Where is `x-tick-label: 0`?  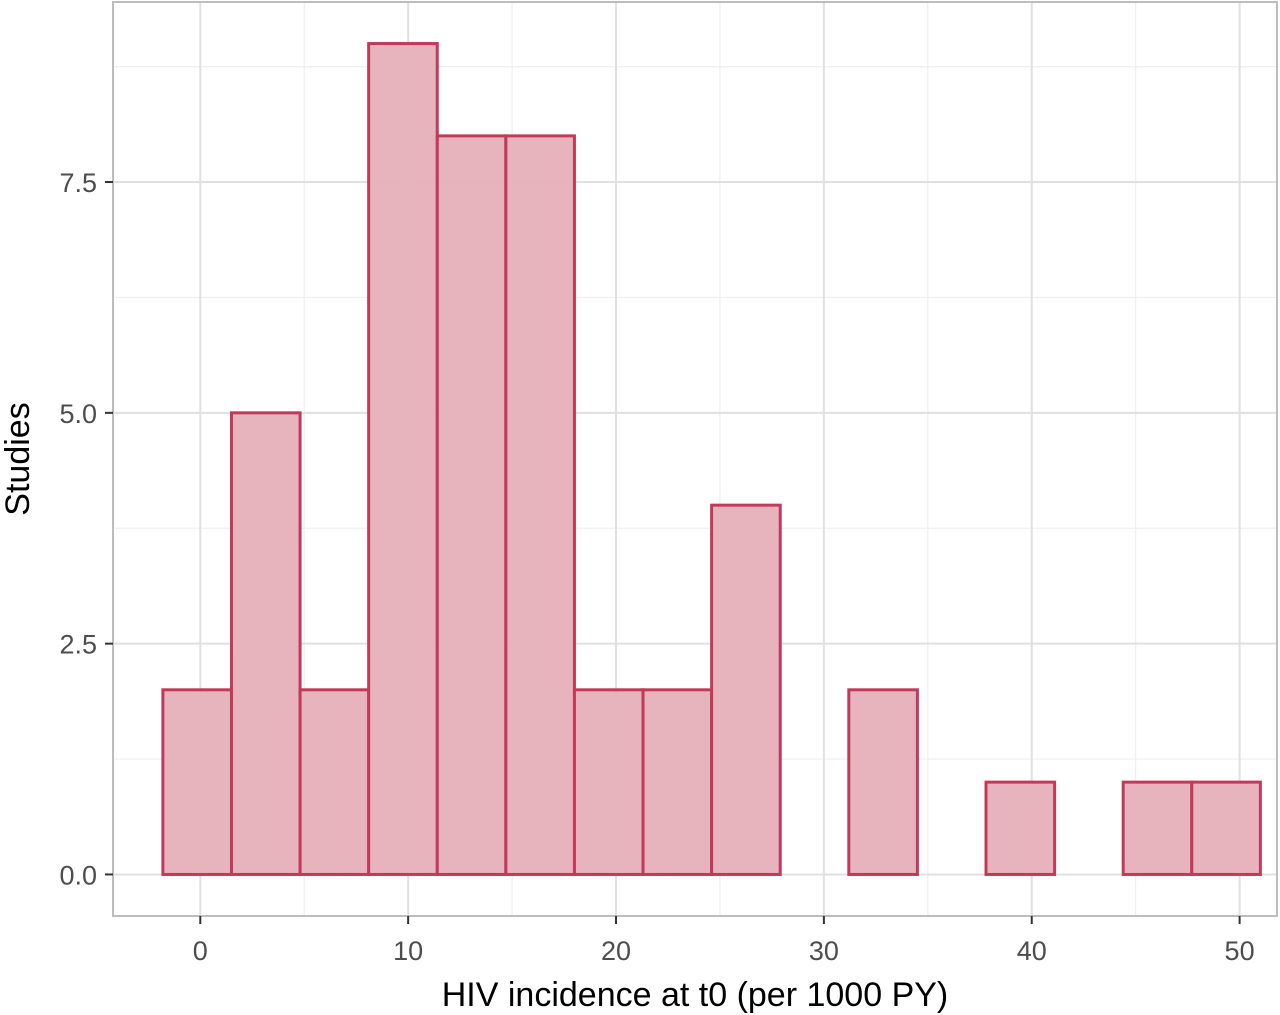 x-tick-label: 0 is located at coordinates (200, 951).